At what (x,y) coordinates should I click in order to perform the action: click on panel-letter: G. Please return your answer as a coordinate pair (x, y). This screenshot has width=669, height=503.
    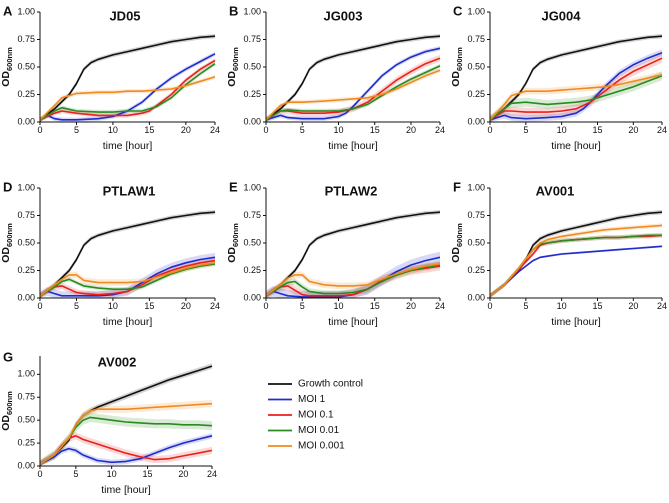
    Looking at the image, I should click on (8, 356).